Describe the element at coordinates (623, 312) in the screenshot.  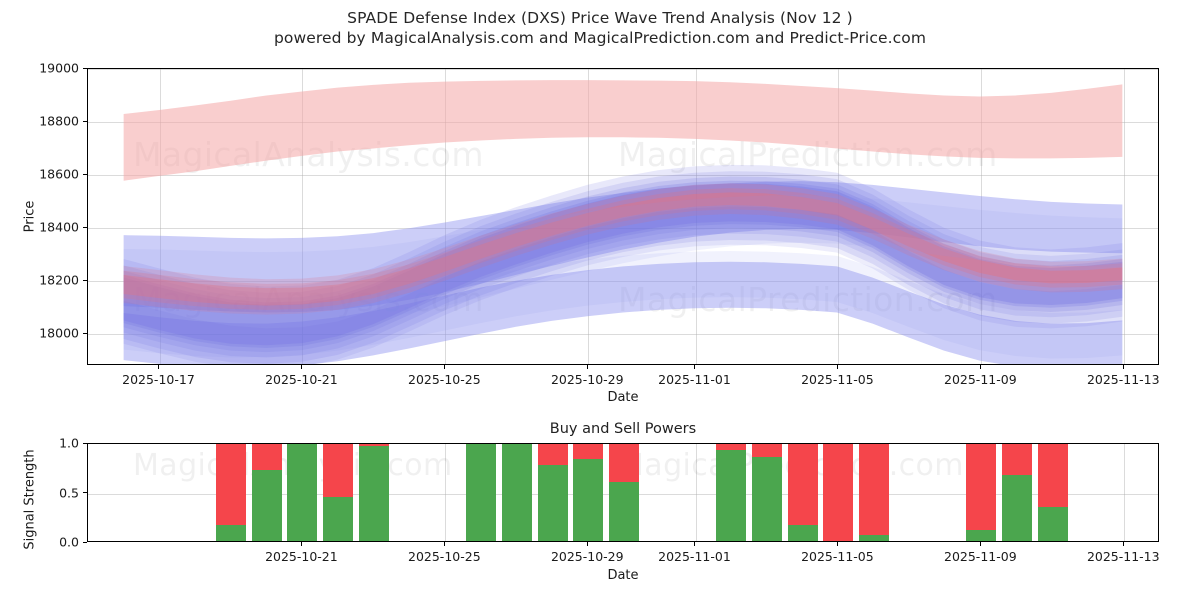
I see `price-band` at that location.